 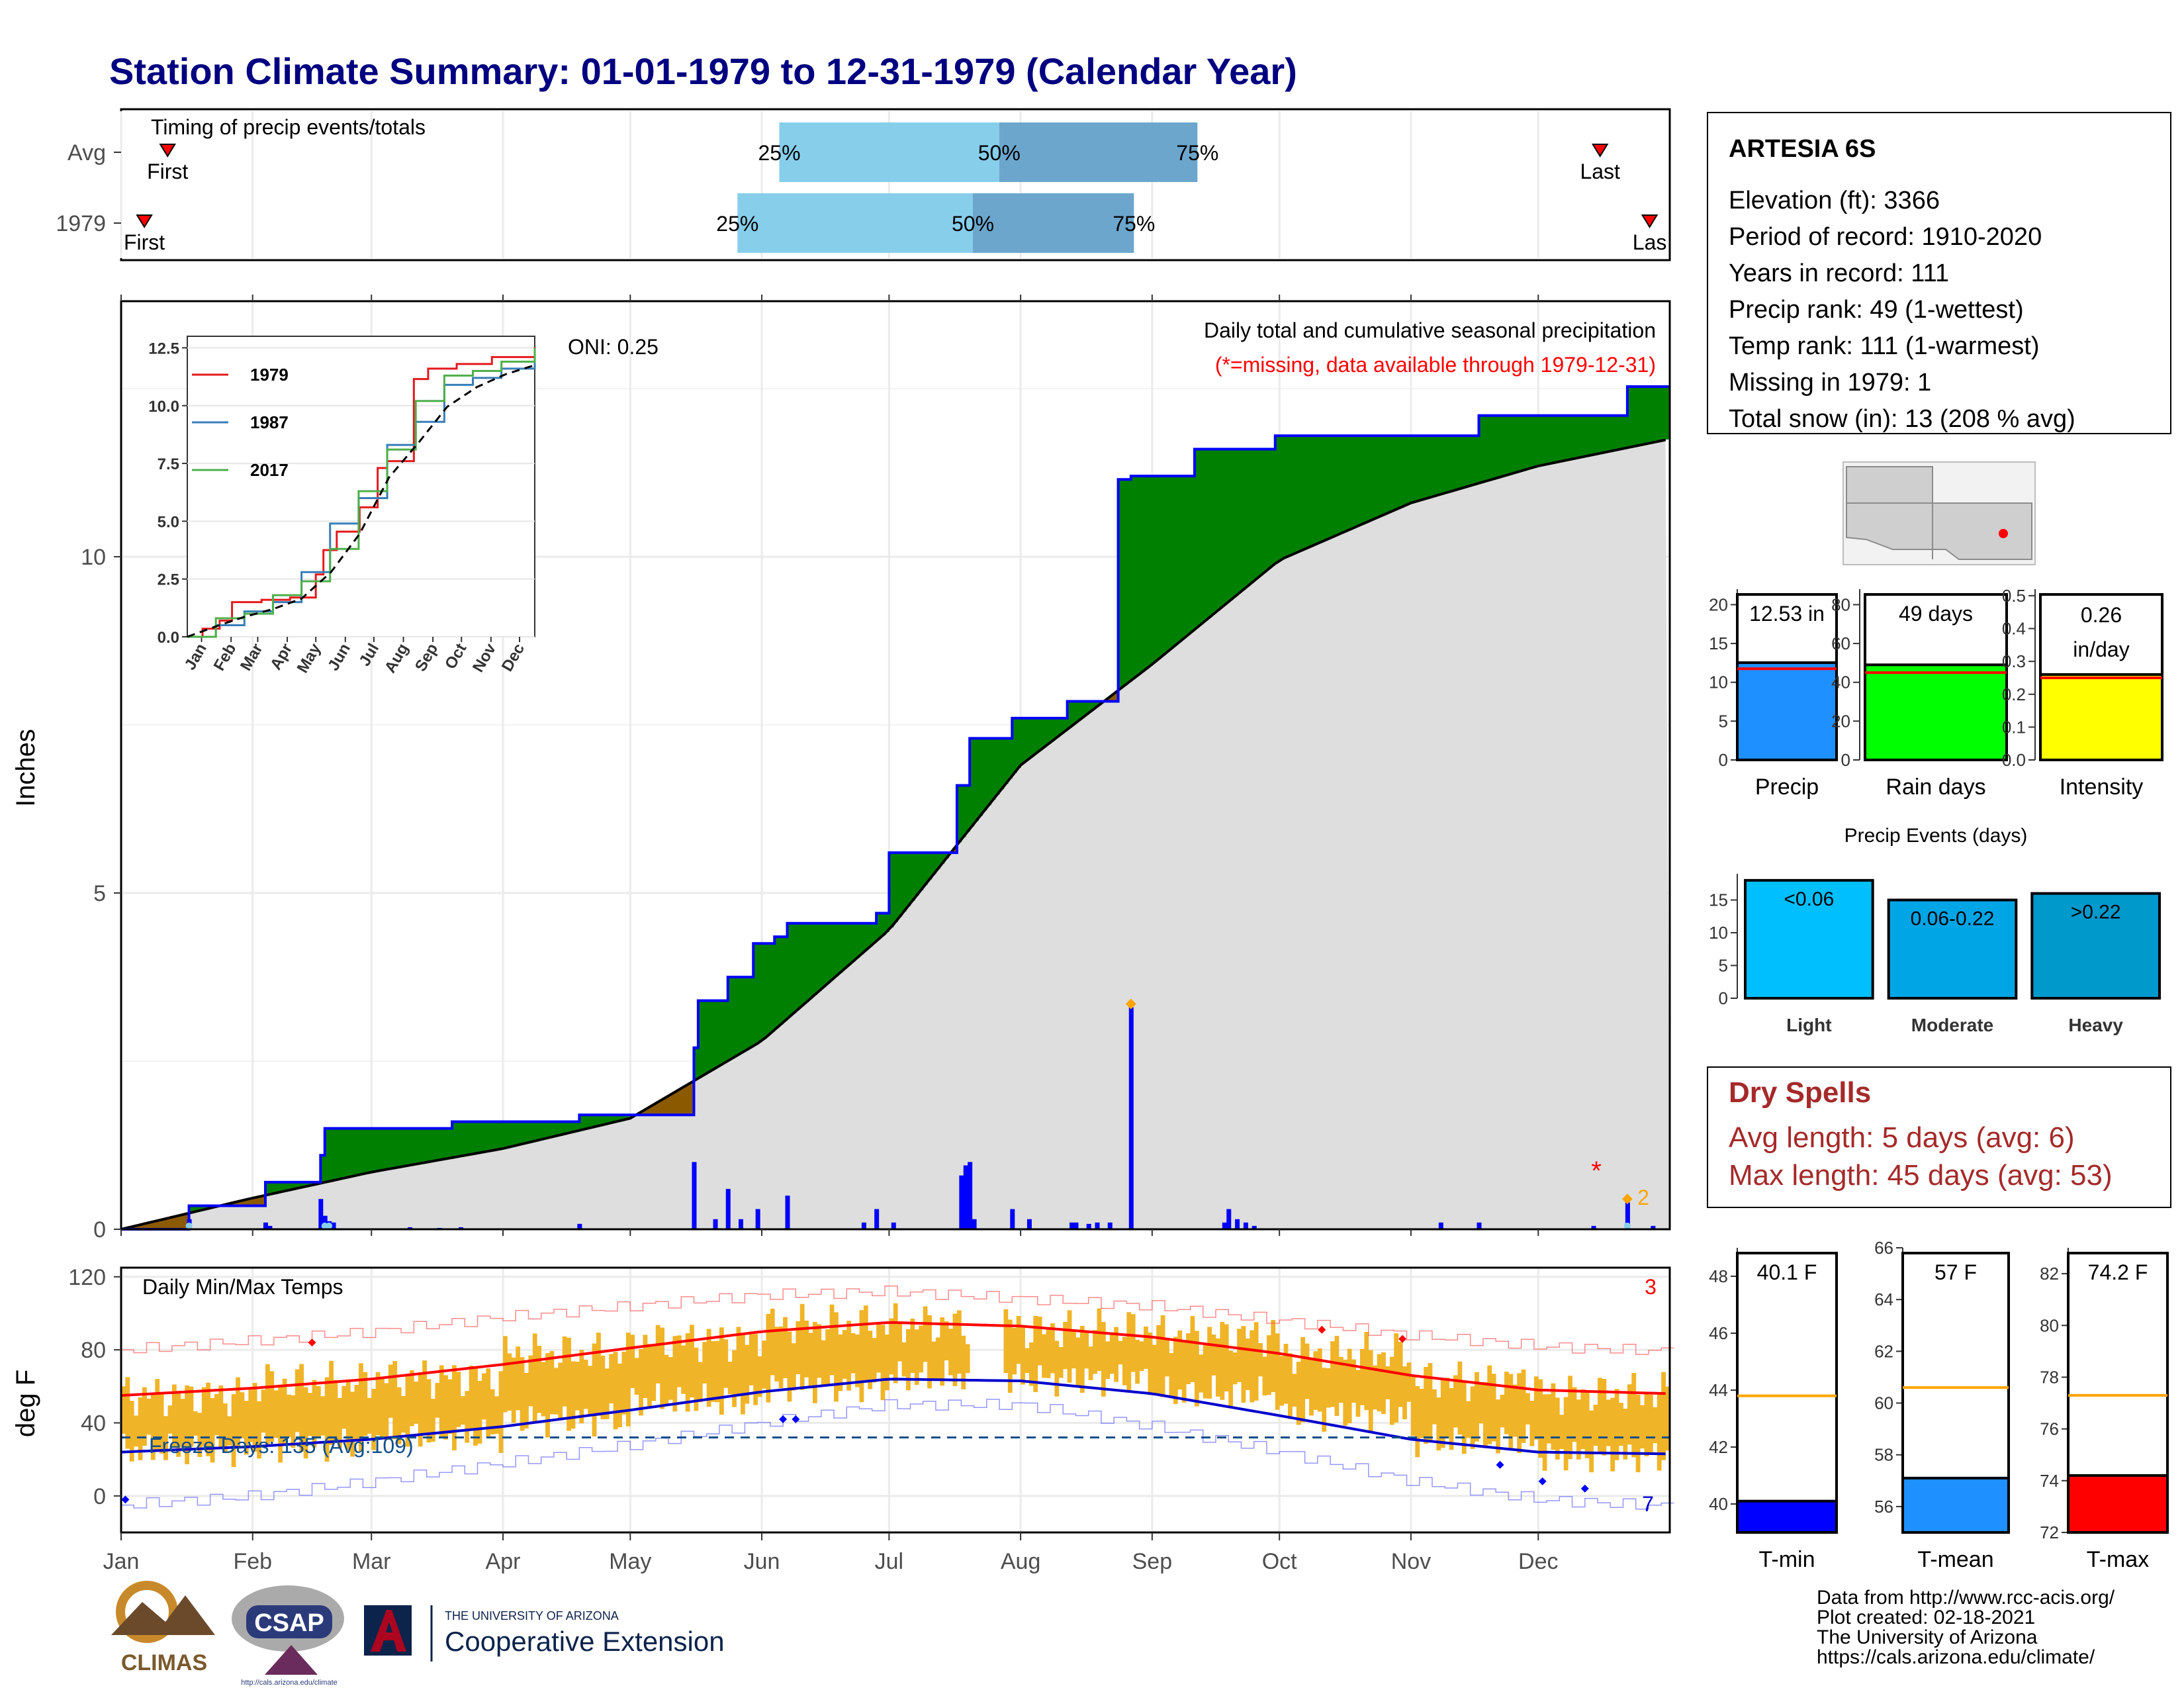 What do you see at coordinates (1936, 836) in the screenshot?
I see `events-title: Precip Events (days)` at bounding box center [1936, 836].